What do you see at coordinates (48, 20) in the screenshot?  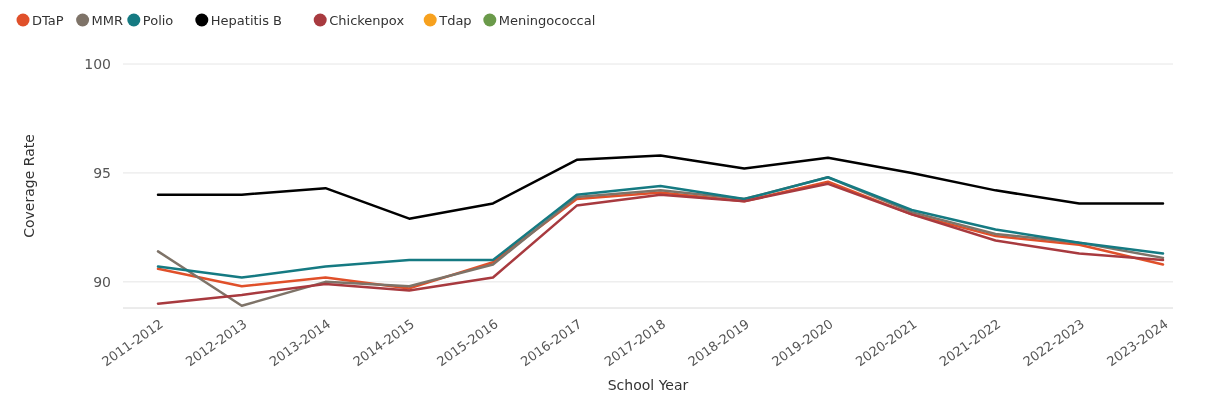 I see `legend-label: DTaP` at bounding box center [48, 20].